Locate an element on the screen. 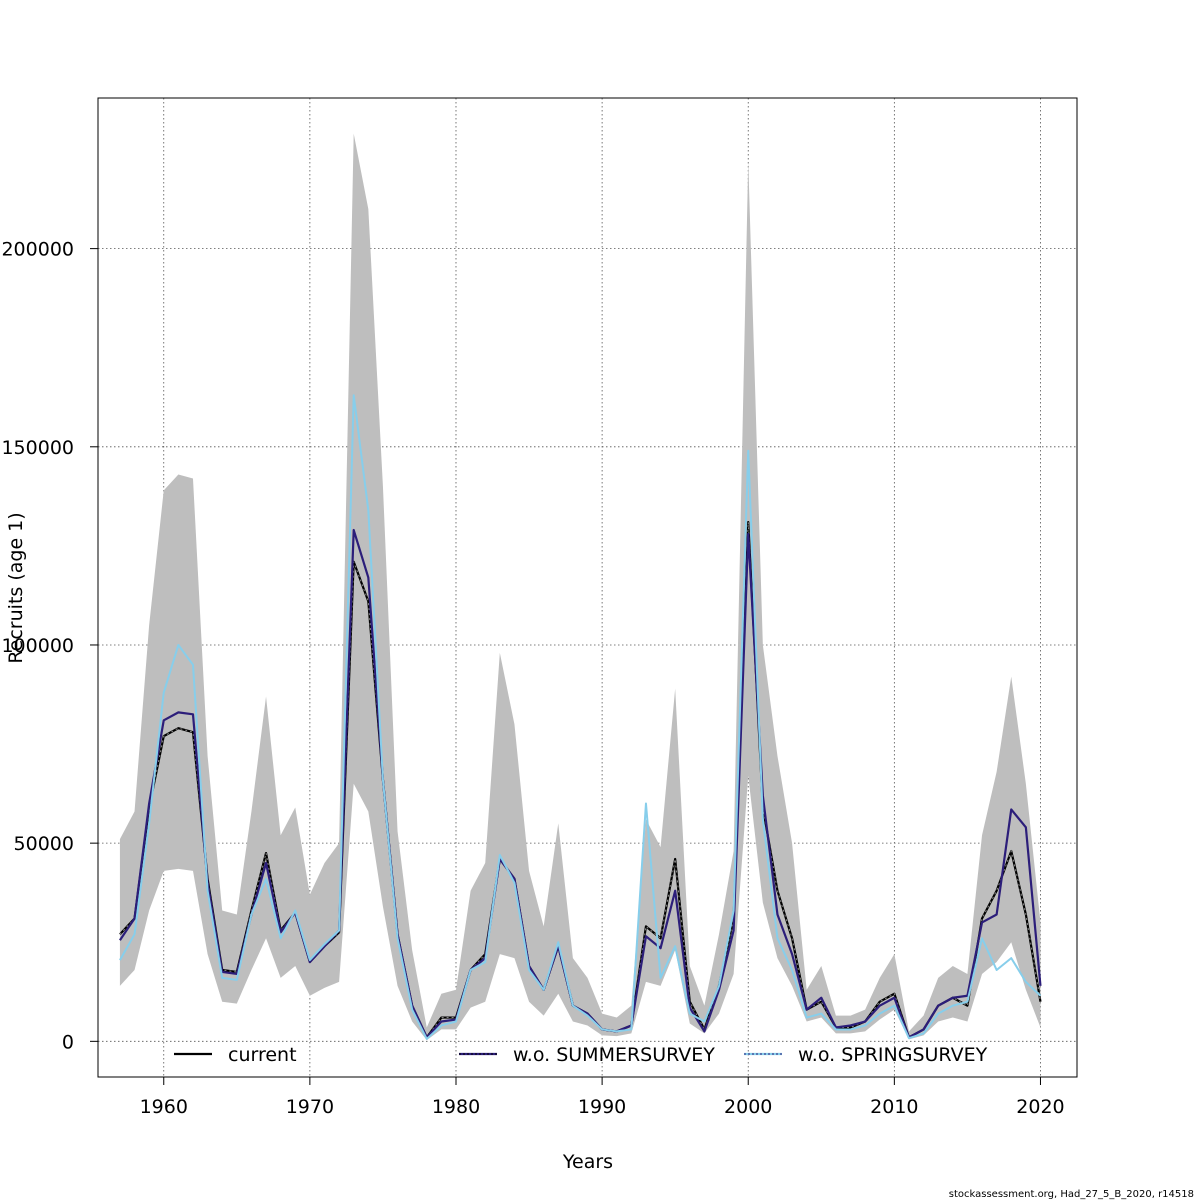  legend-label-0: current is located at coordinates (262, 1055).